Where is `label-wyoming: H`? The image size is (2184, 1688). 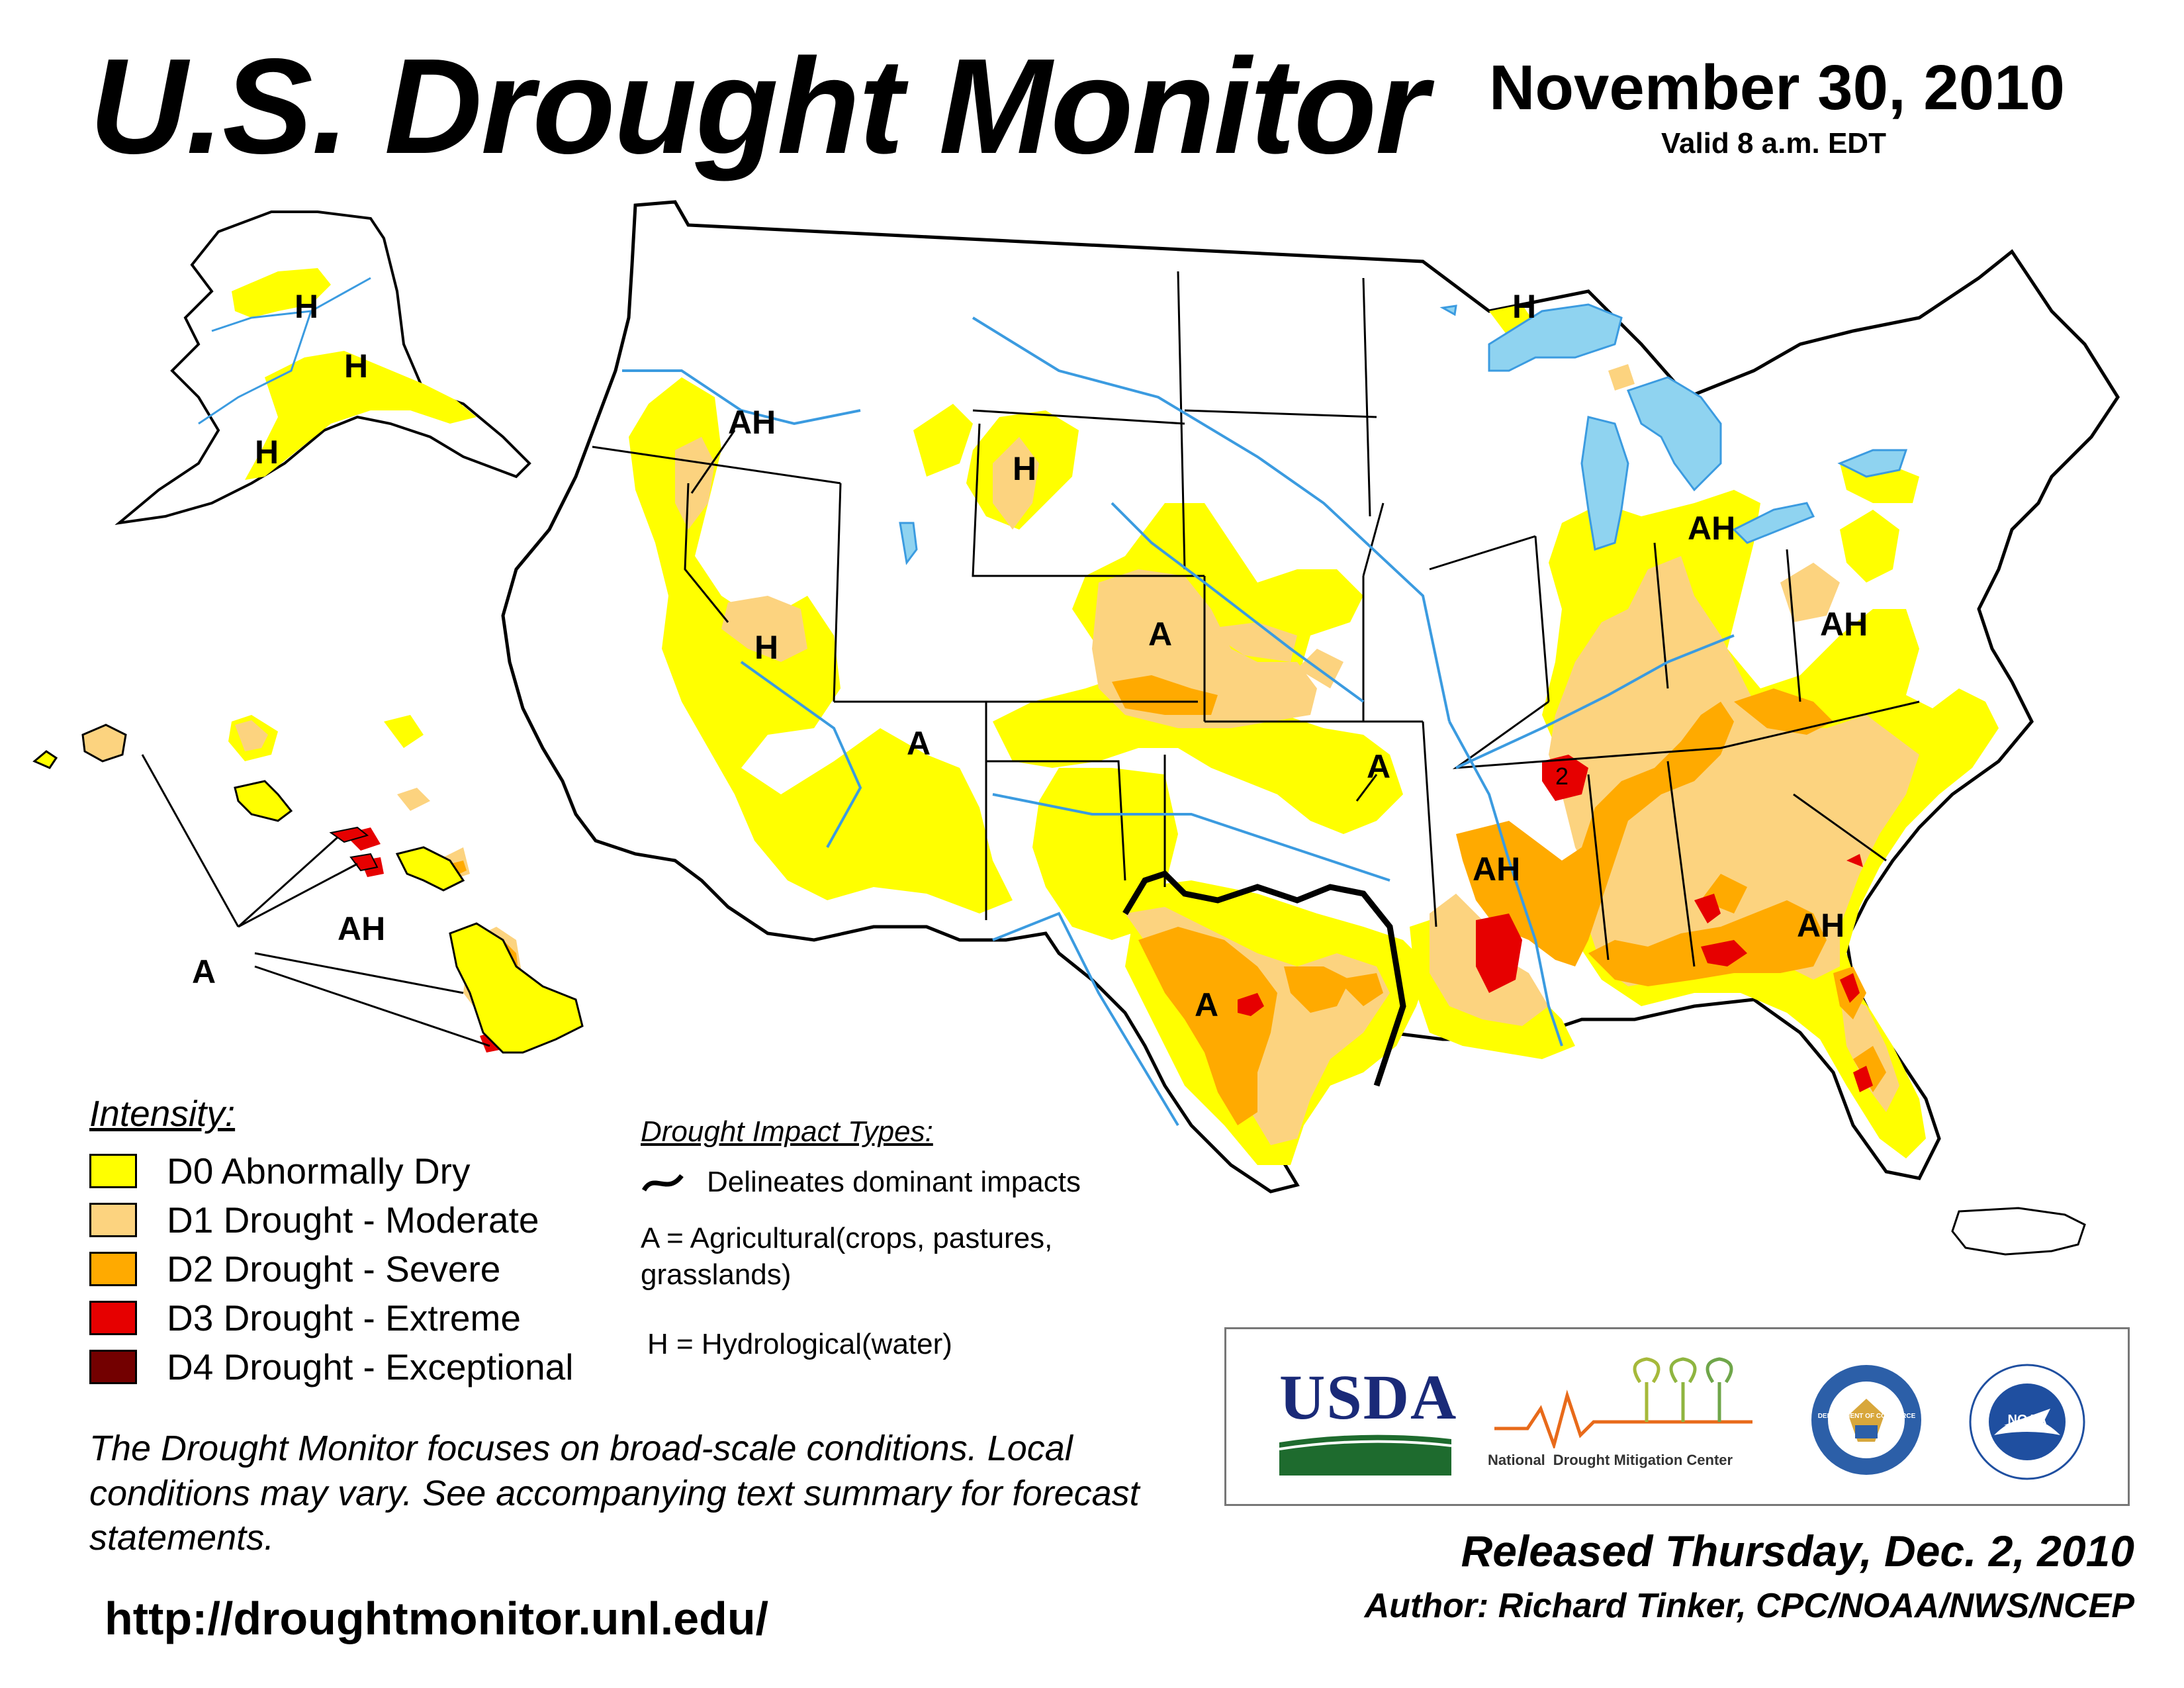
label-wyoming: H is located at coordinates (1024, 468).